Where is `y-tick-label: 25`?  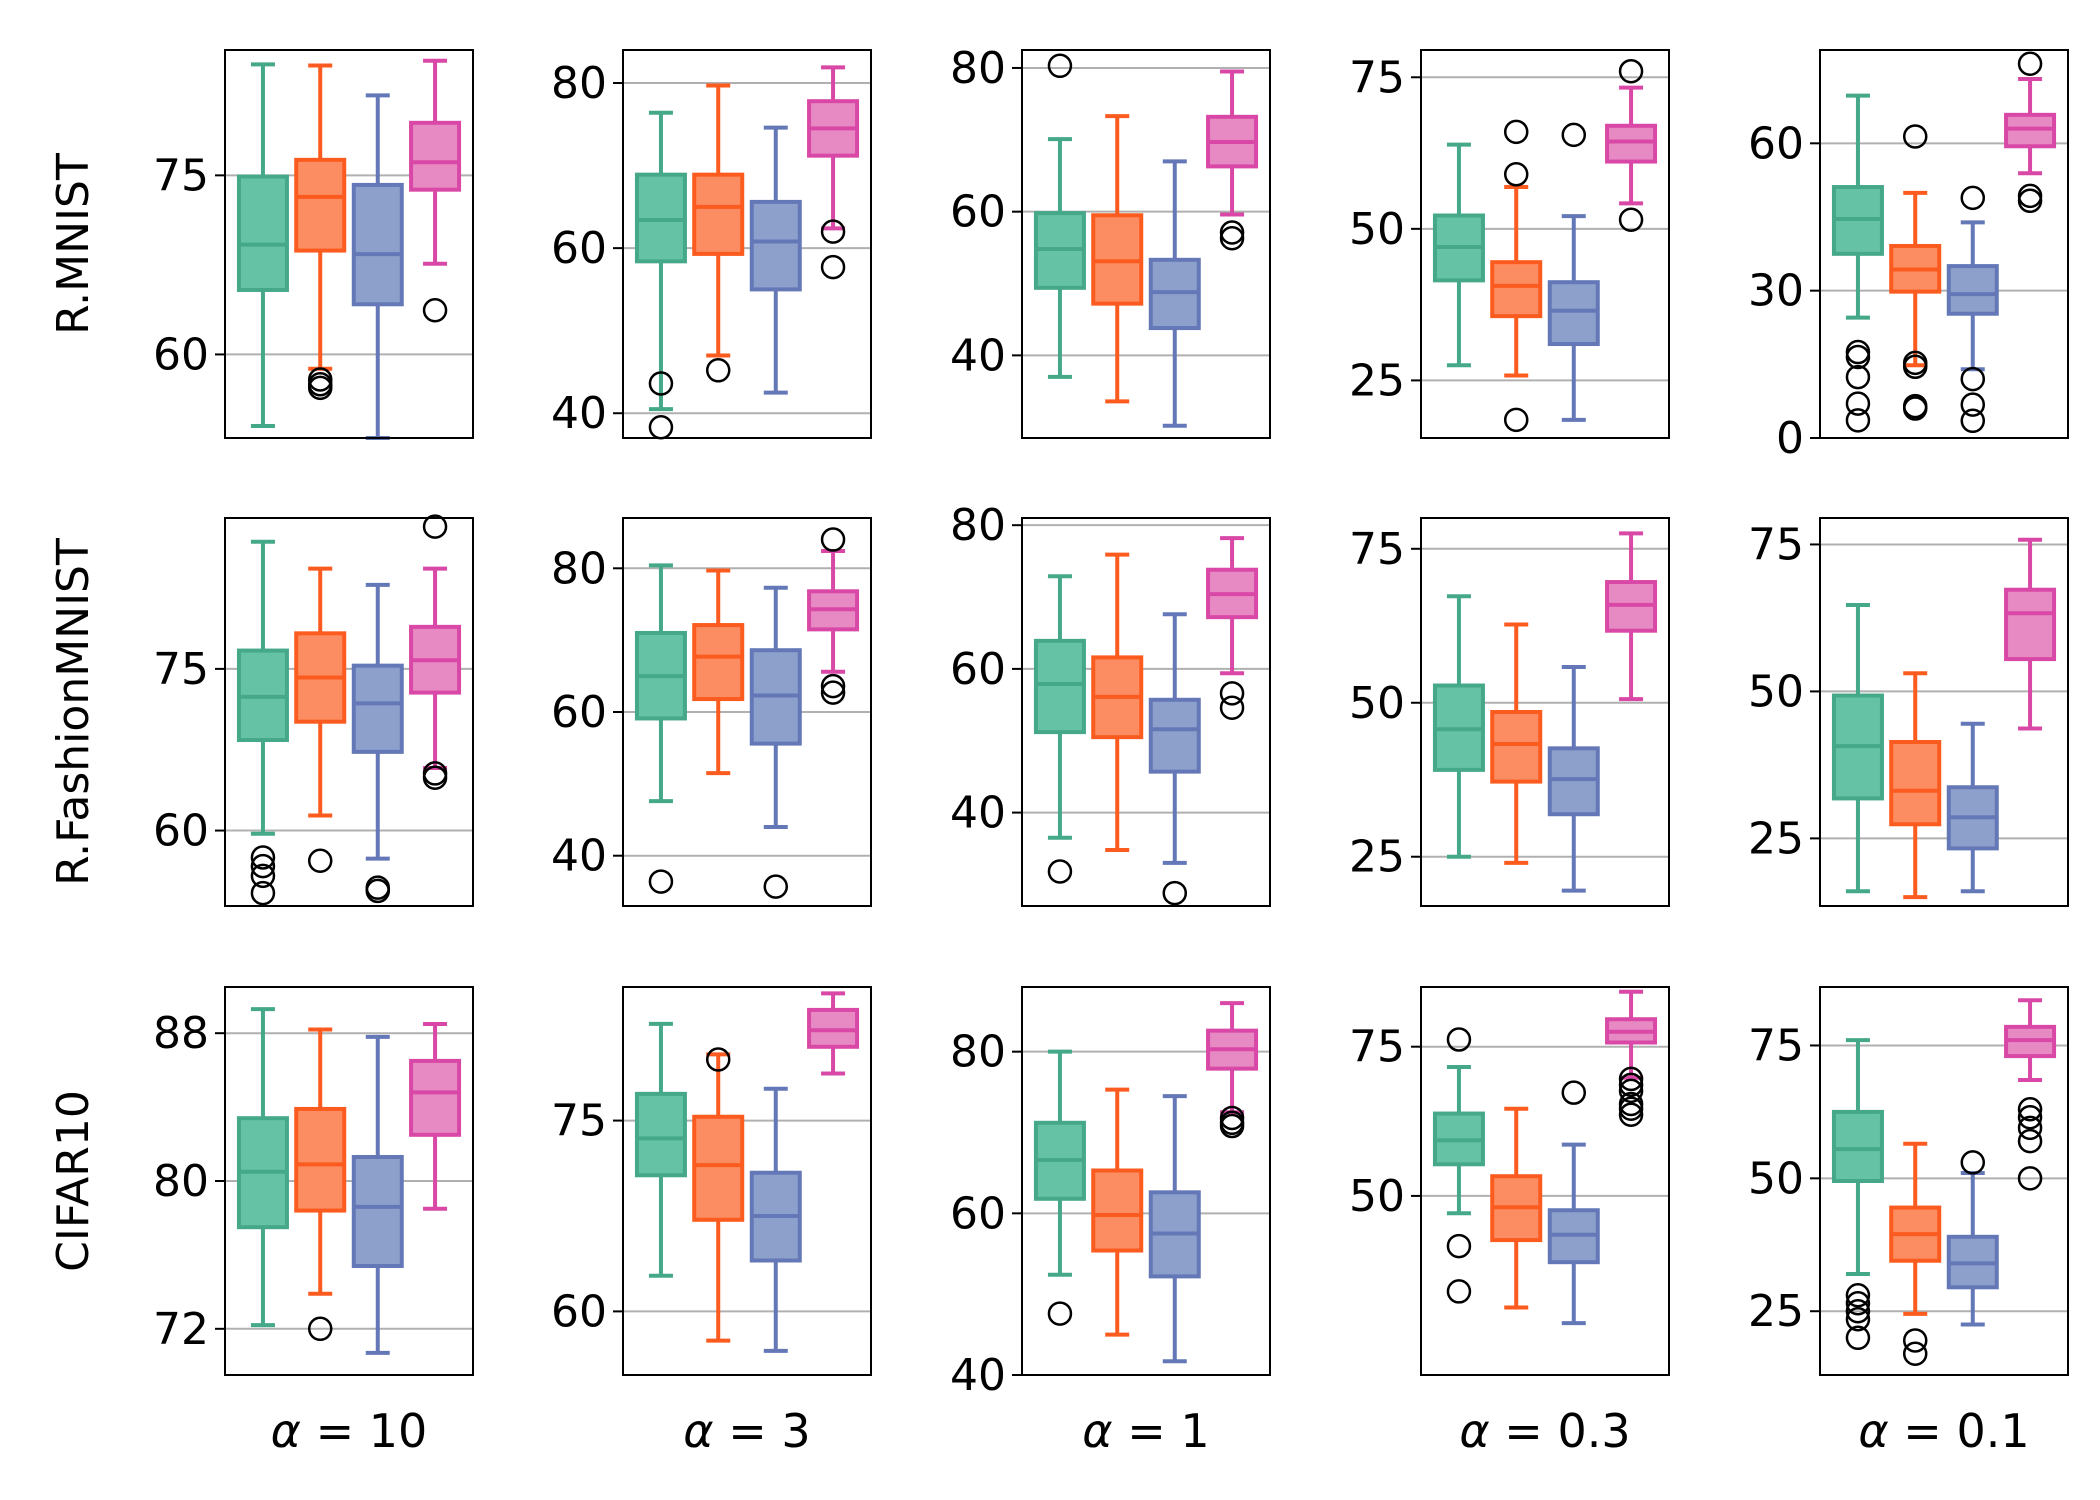
y-tick-label: 25 is located at coordinates (1377, 857).